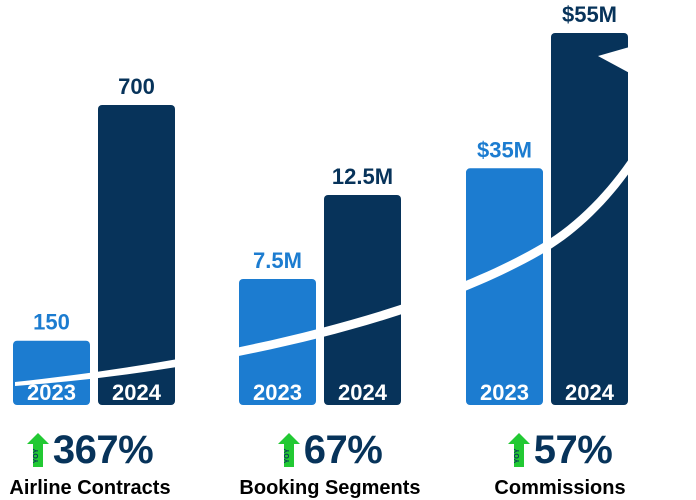 Image resolution: width=696 pixels, height=500 pixels. I want to click on year-label-booking-segments-2023: 2023, so click(277, 392).